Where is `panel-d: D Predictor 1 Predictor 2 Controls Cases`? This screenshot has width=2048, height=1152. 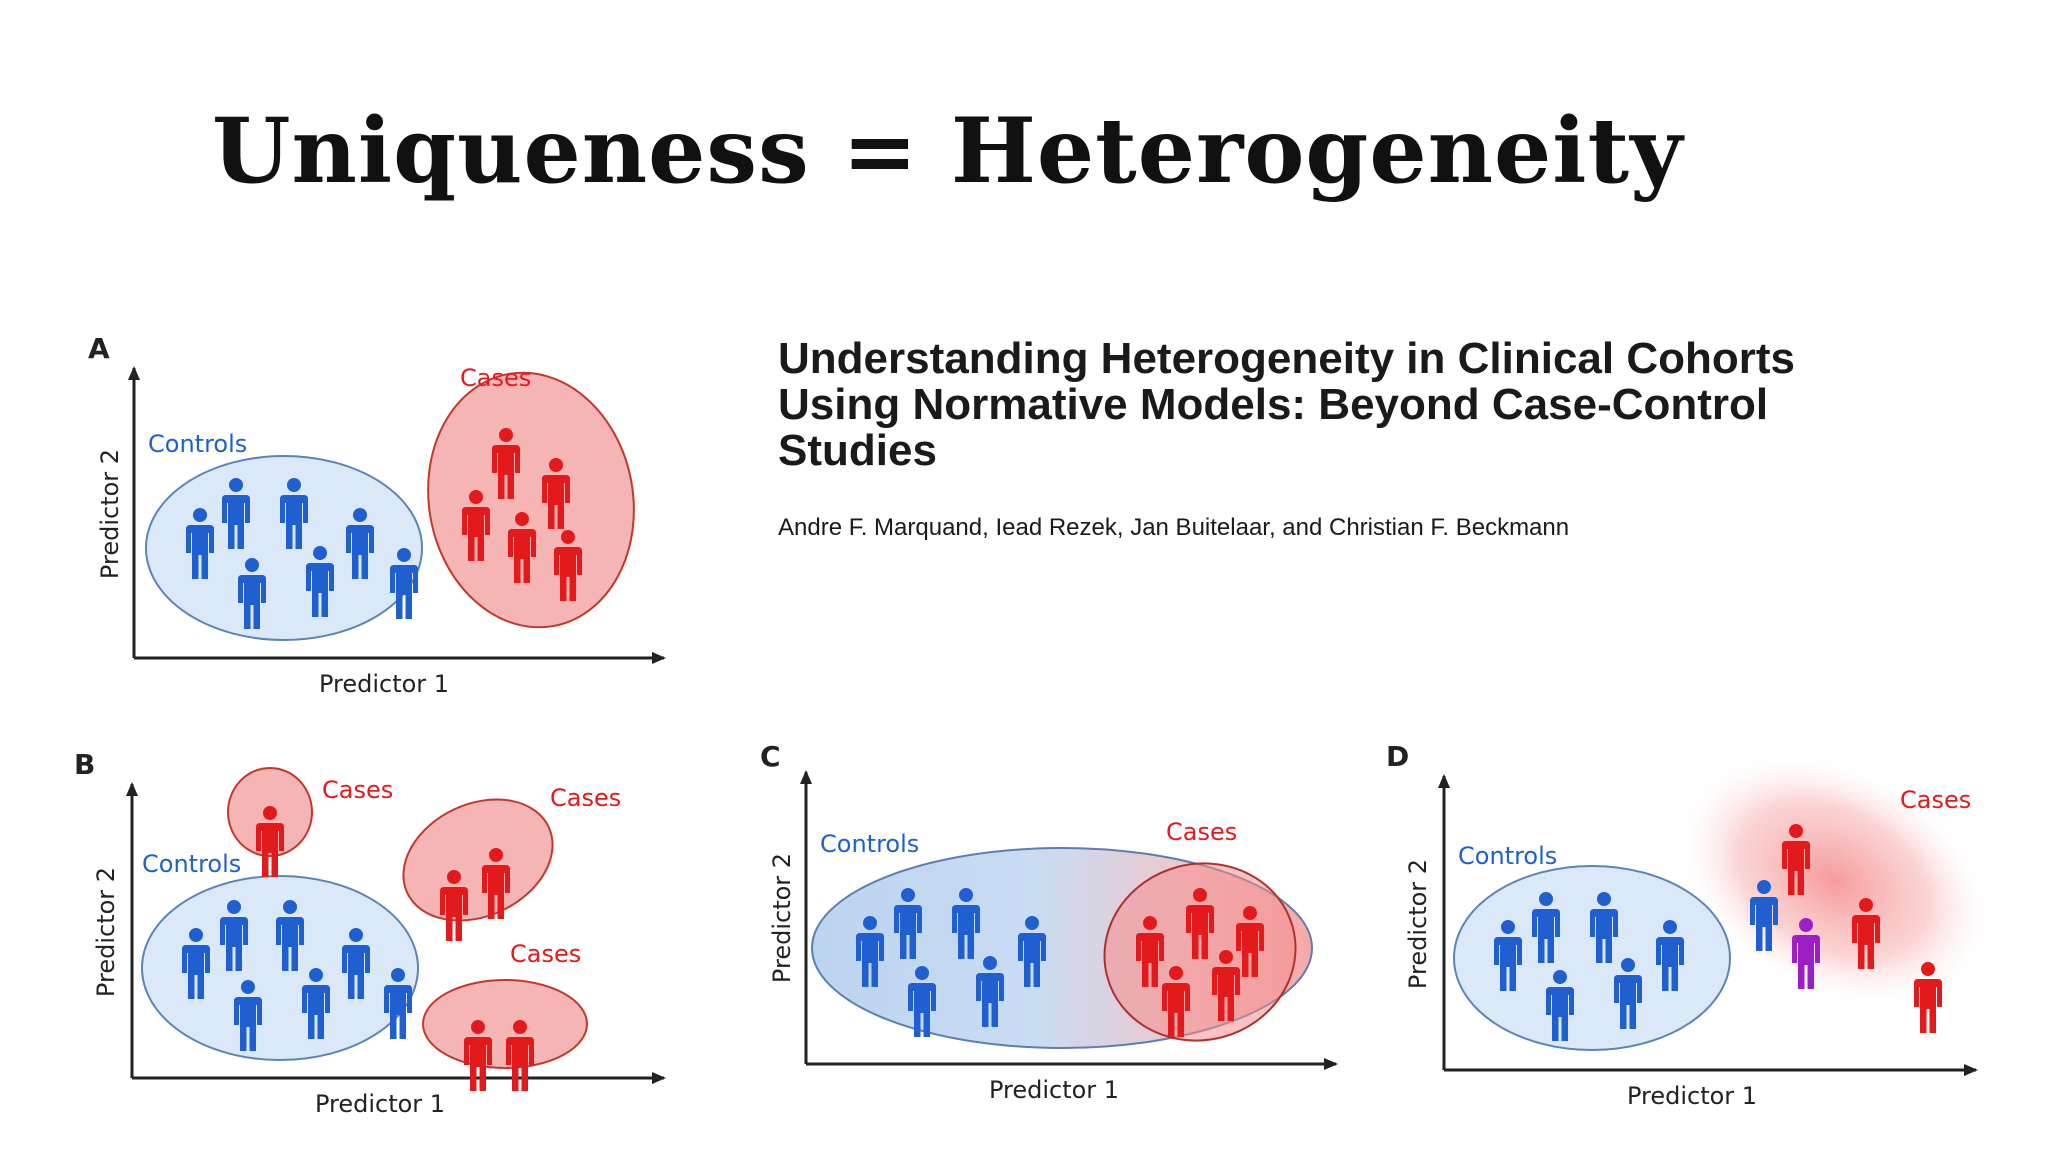
panel-d: D Predictor 1 Predictor 2 Controls Cases is located at coordinates (1690, 925).